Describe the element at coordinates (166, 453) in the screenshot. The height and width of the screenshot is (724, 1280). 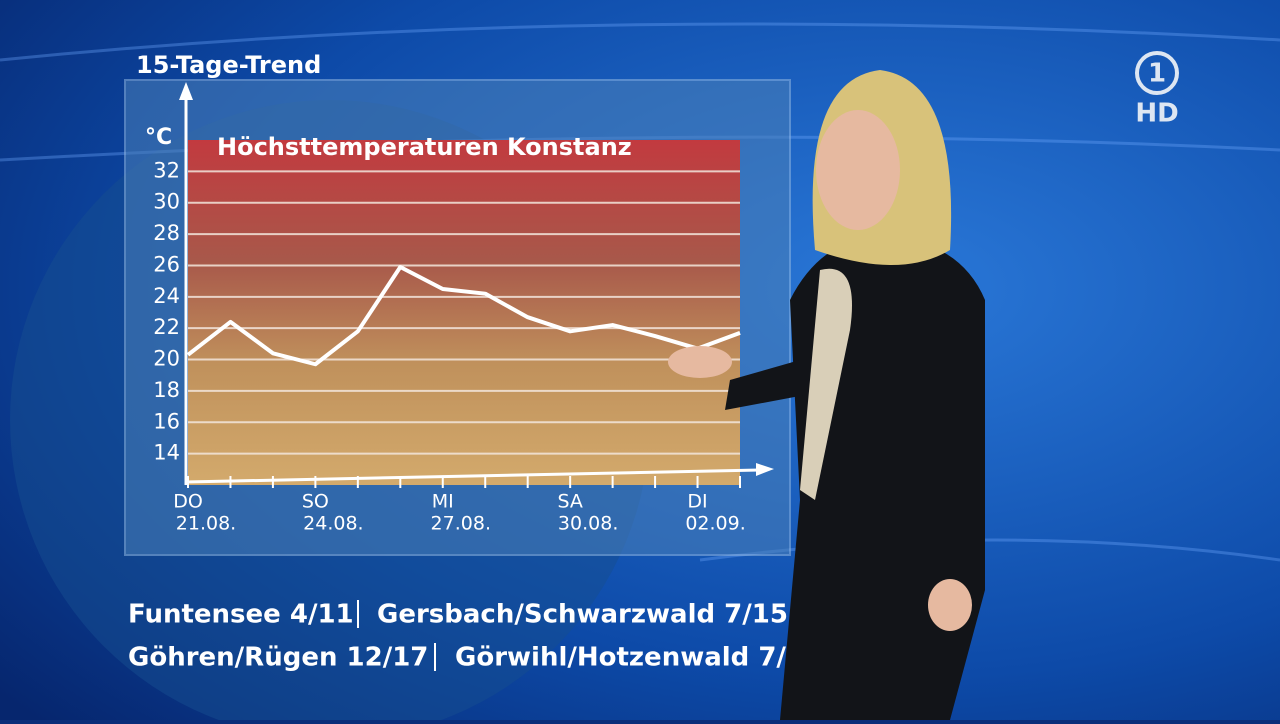
I see `y-tick-label: 14` at that location.